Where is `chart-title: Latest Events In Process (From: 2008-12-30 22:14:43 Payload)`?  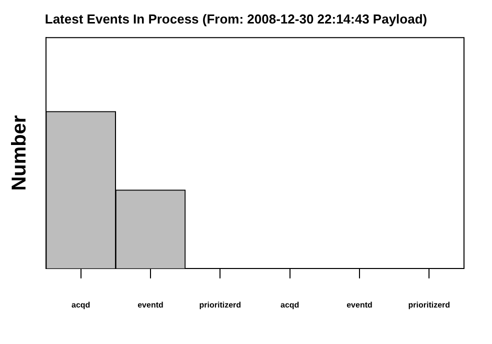
chart-title: Latest Events In Process (From: 2008-12-30 22:14:43 Payload) is located at coordinates (236, 18).